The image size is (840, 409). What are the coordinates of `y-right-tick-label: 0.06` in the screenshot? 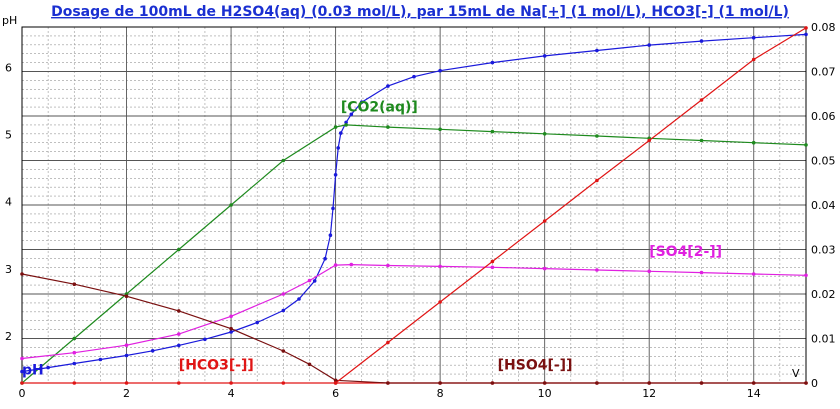 It's located at (823, 116).